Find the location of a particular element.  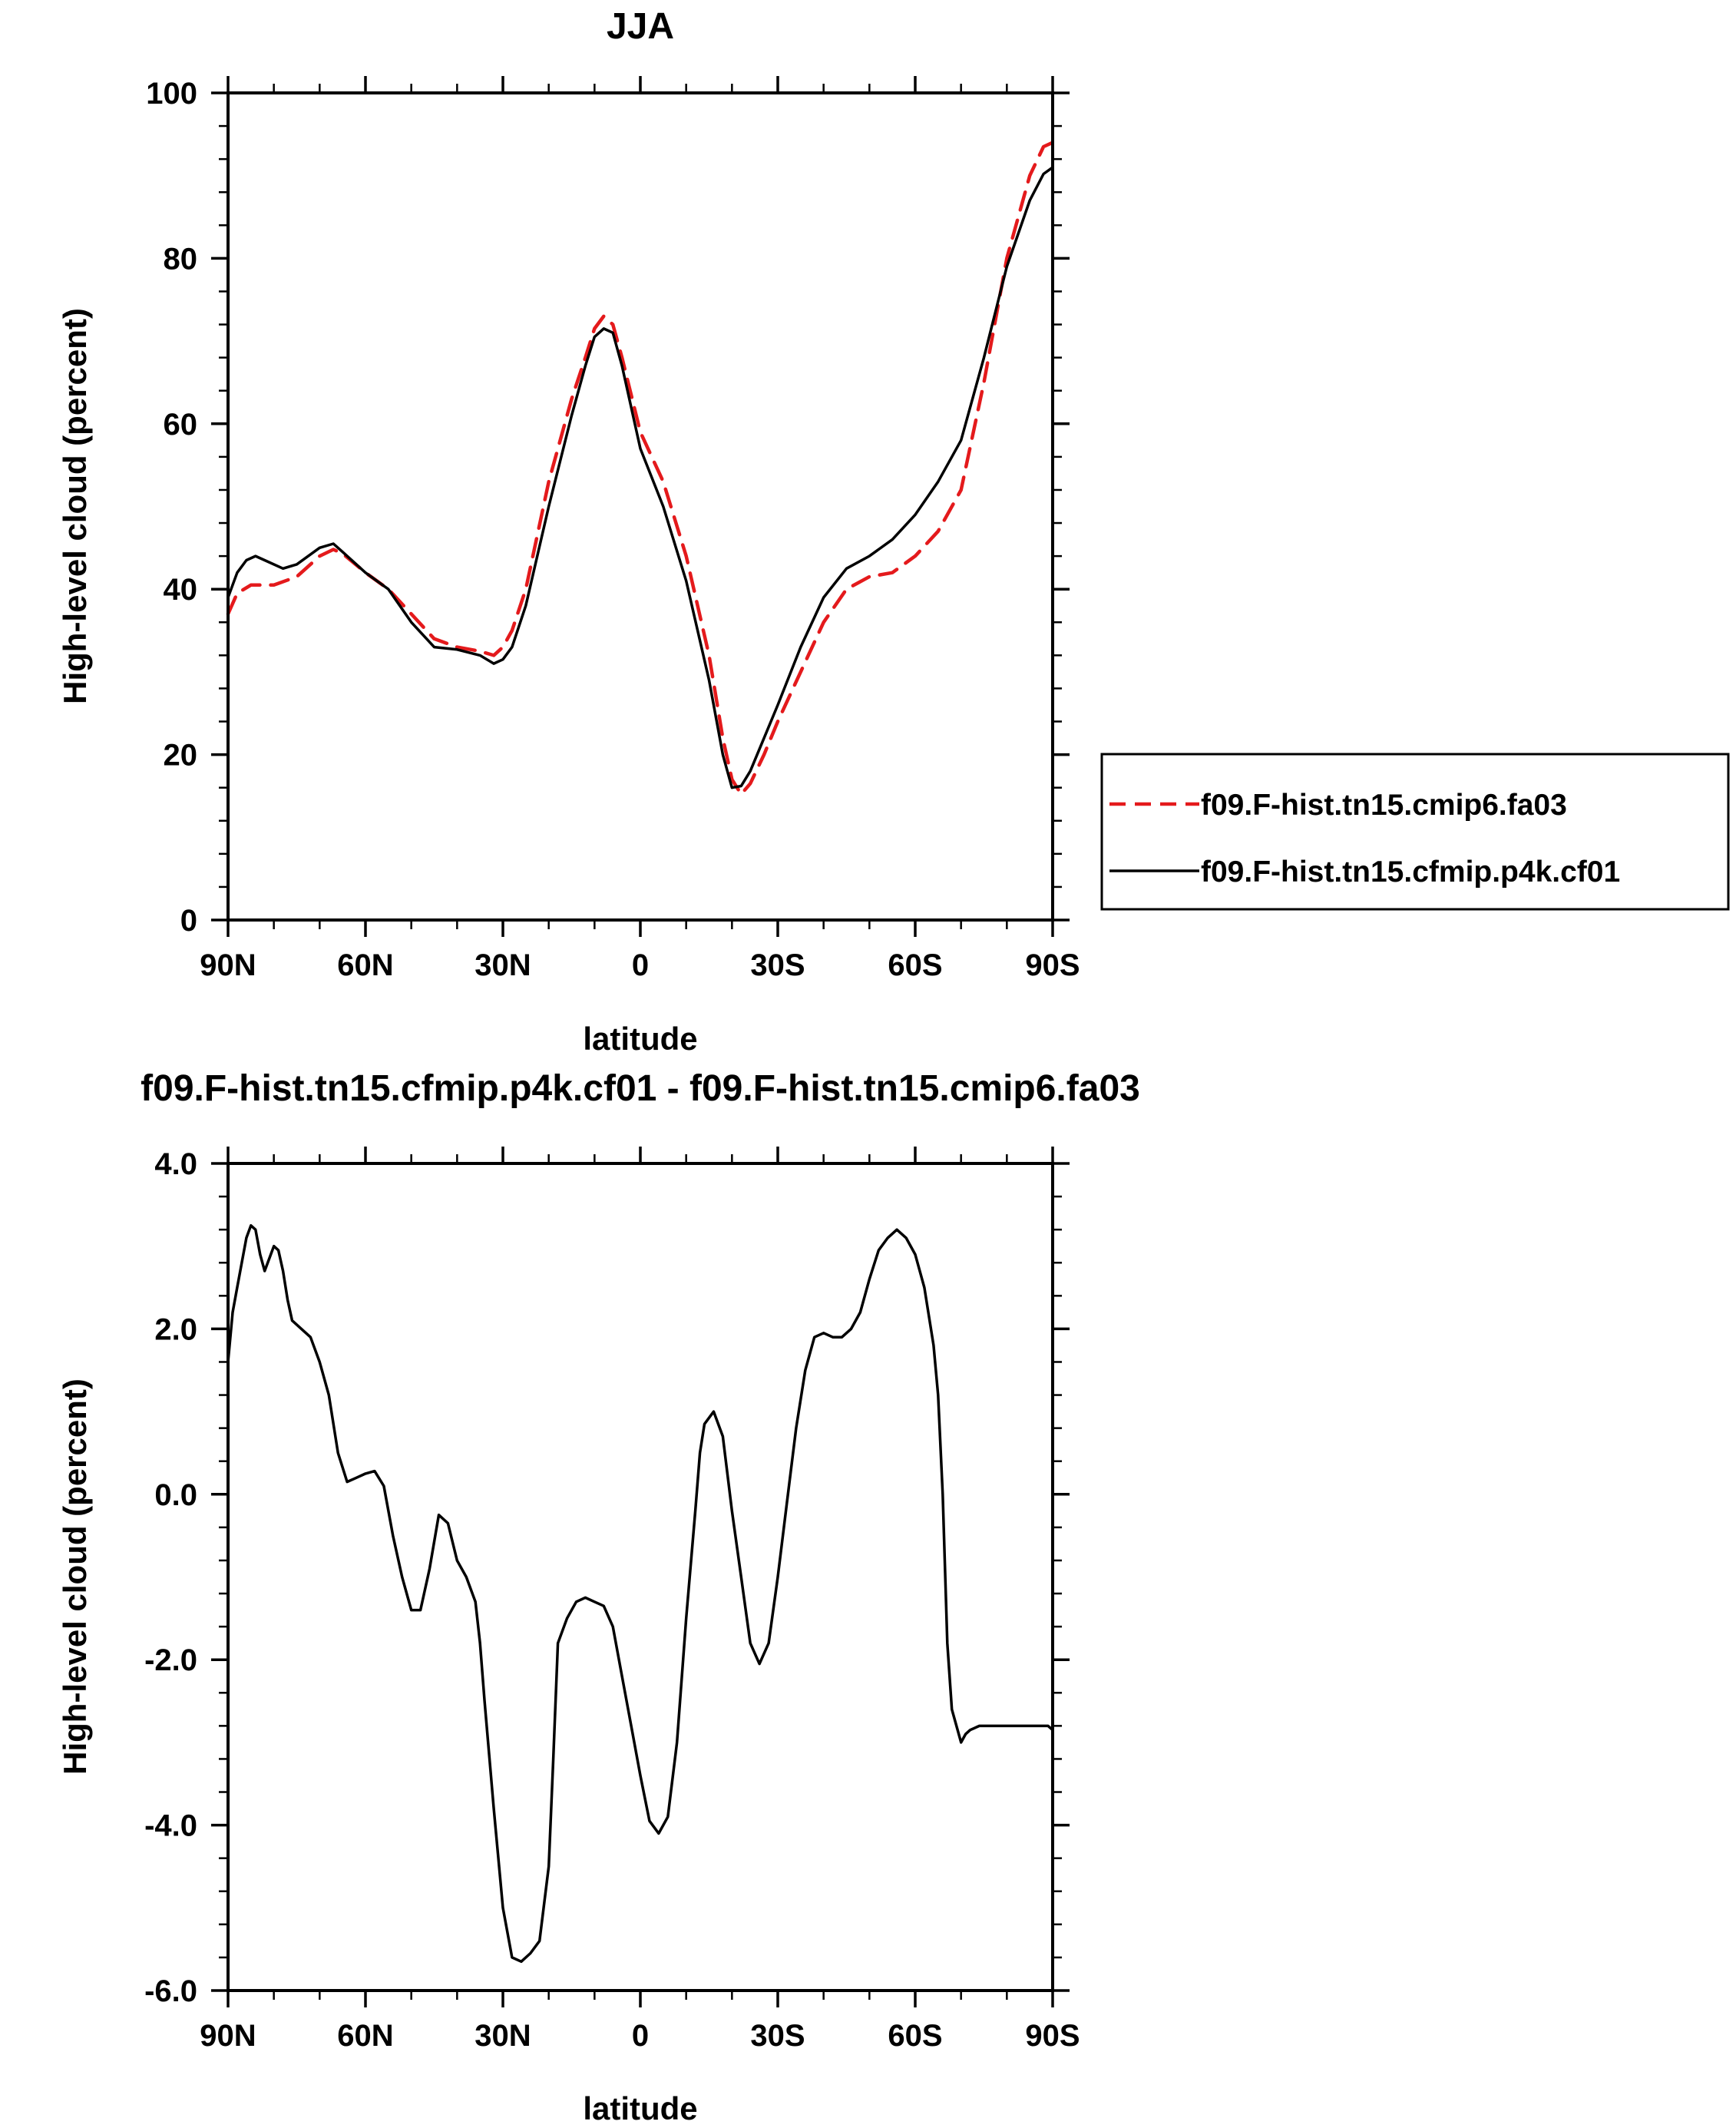

series-group is located at coordinates (640, 468).